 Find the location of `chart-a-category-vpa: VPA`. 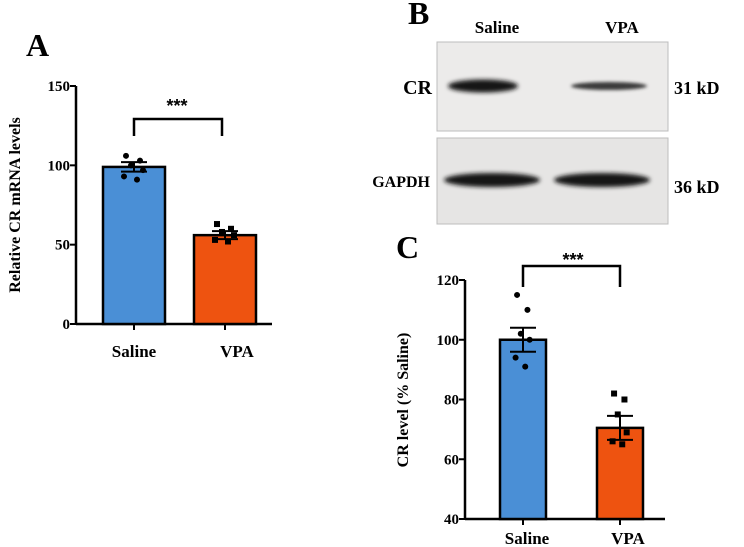

chart-a-category-vpa: VPA is located at coordinates (237, 351).